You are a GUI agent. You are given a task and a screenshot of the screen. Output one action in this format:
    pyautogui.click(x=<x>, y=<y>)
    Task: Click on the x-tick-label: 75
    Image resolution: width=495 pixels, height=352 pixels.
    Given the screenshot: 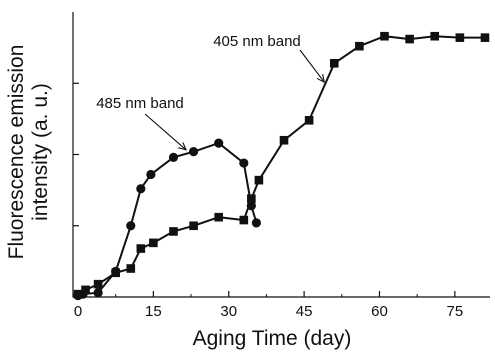 What is the action you would take?
    pyautogui.click(x=454, y=311)
    